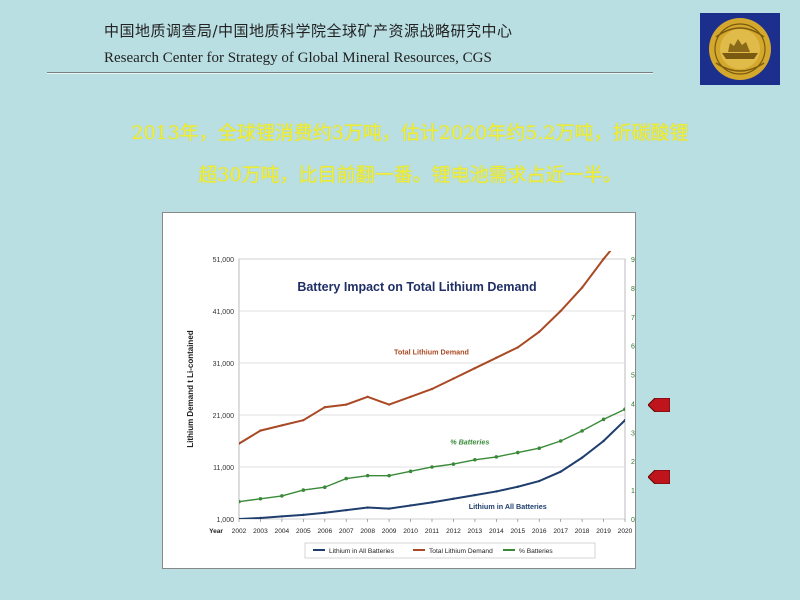 This screenshot has width=800, height=600. I want to click on x-tick-label: 2019, so click(603, 531).